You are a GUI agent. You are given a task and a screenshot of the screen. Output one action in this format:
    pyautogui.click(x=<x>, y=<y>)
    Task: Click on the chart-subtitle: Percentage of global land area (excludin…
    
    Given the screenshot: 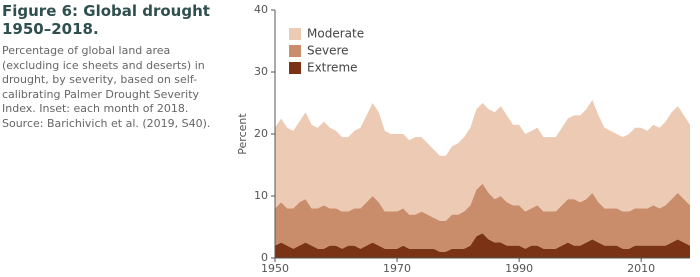 What is the action you would take?
    pyautogui.click(x=106, y=87)
    